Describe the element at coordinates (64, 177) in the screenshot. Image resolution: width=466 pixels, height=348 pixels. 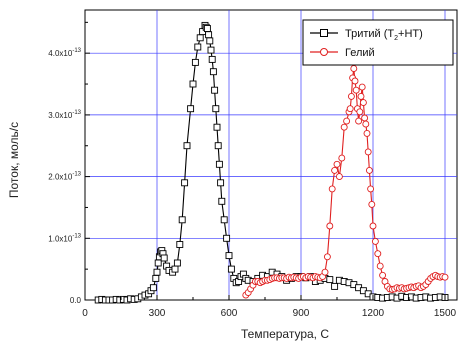
I see `y-tick-label: 2.0x10⁻¹³` at that location.